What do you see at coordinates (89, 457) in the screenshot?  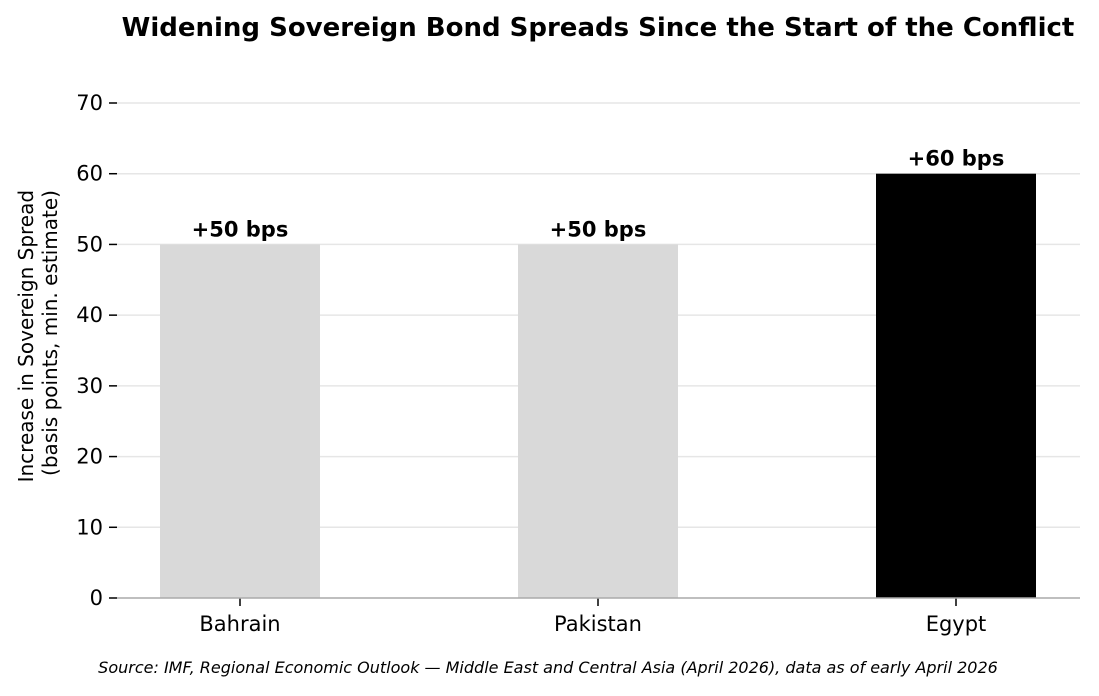 I see `y-tick-label: 20` at bounding box center [89, 457].